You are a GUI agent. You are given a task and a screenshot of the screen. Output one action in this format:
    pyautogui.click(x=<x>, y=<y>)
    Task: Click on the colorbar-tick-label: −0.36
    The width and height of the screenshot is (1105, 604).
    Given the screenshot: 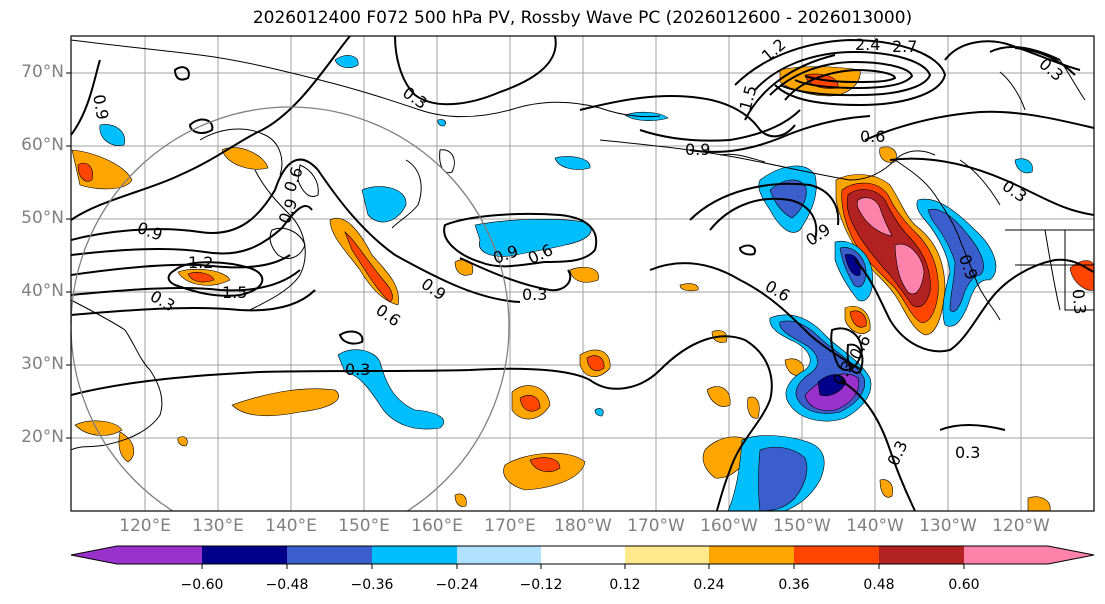 What is the action you would take?
    pyautogui.click(x=372, y=585)
    